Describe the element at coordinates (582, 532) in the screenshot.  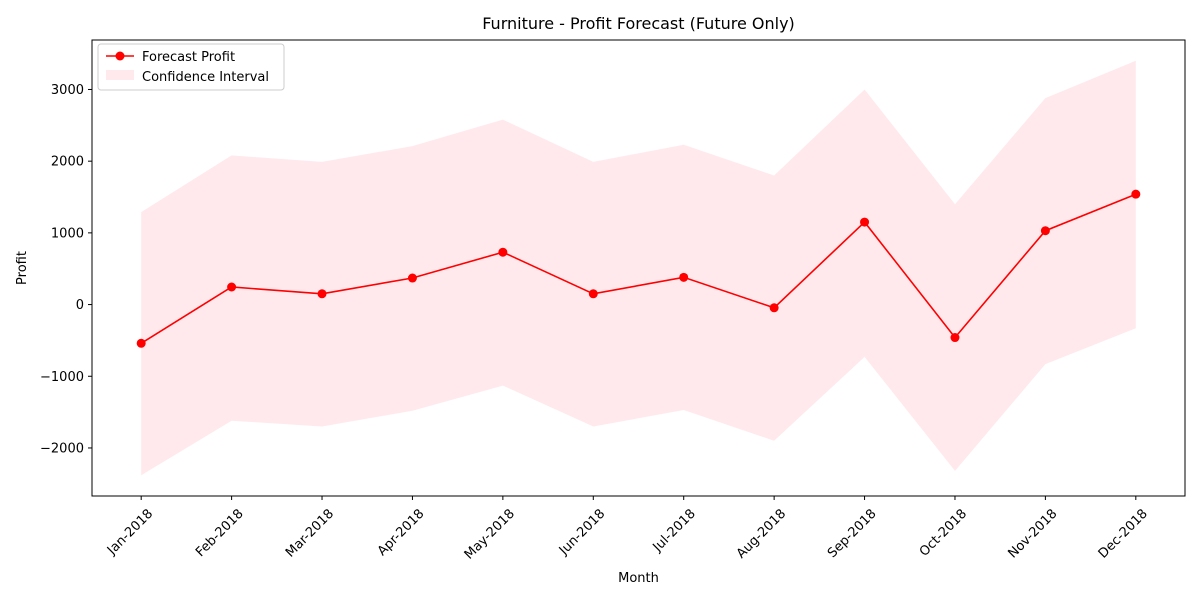
I see `x-tick-label: Jun-2018` at that location.